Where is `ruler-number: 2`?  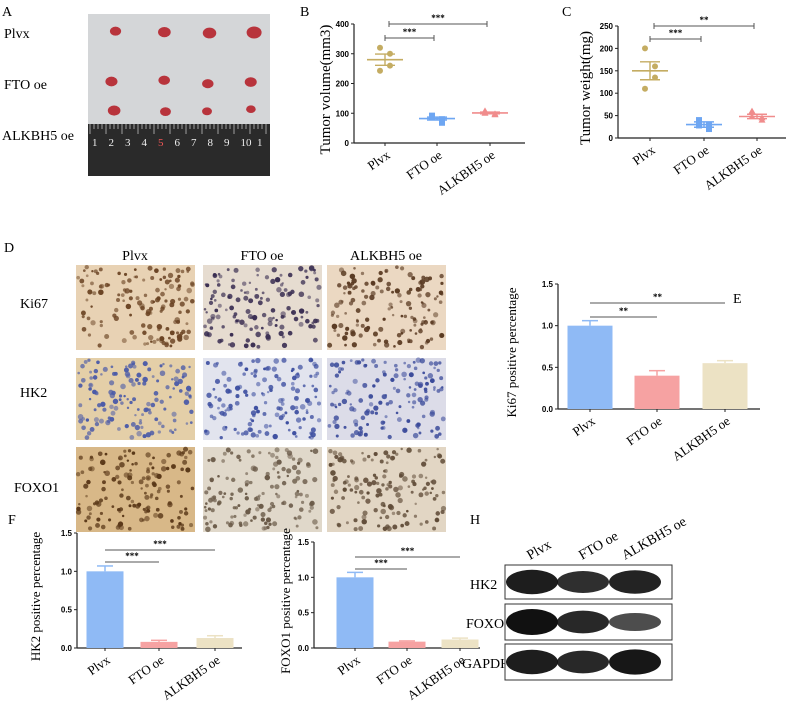 ruler-number: 2 is located at coordinates (112, 143).